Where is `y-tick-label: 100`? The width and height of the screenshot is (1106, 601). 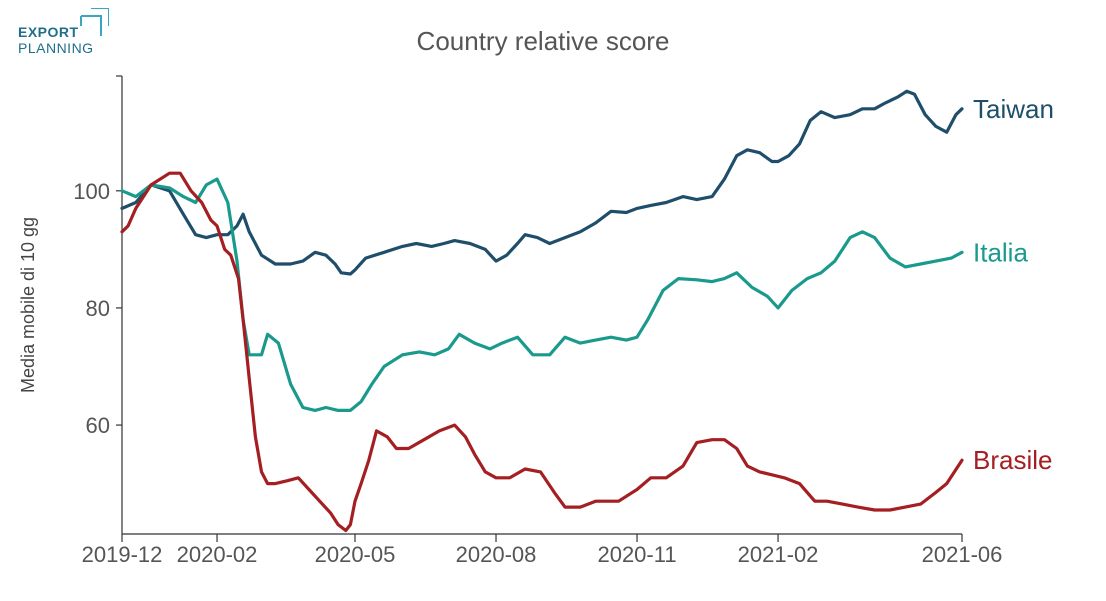
y-tick-label: 100 is located at coordinates (91, 191).